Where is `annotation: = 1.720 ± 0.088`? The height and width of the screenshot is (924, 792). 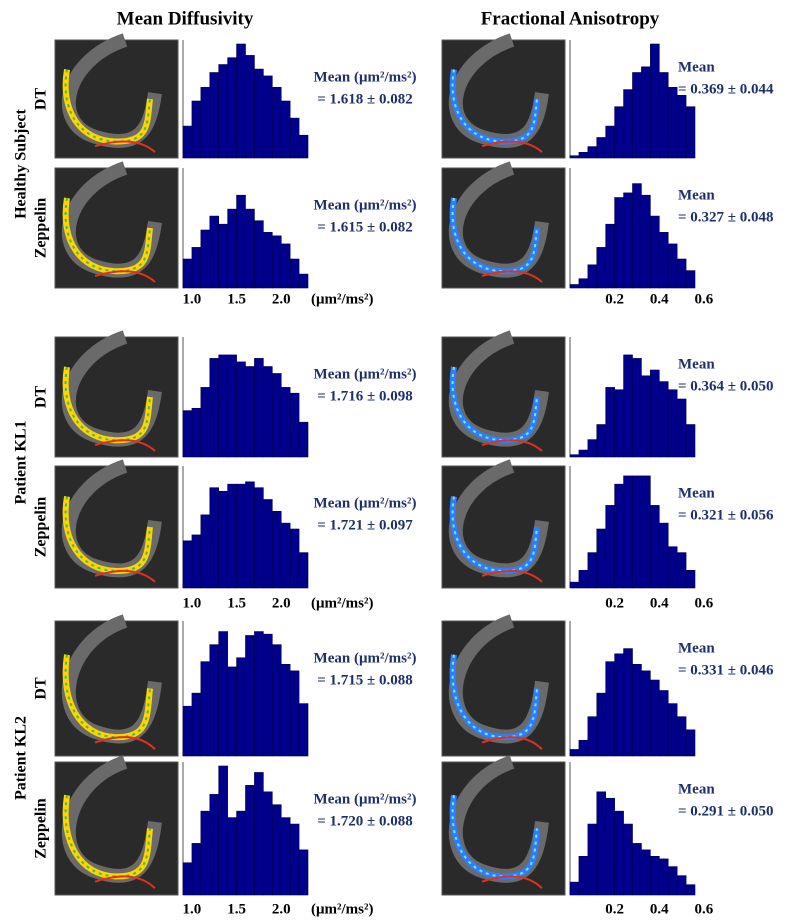 annotation: = 1.720 ± 0.088 is located at coordinates (365, 821).